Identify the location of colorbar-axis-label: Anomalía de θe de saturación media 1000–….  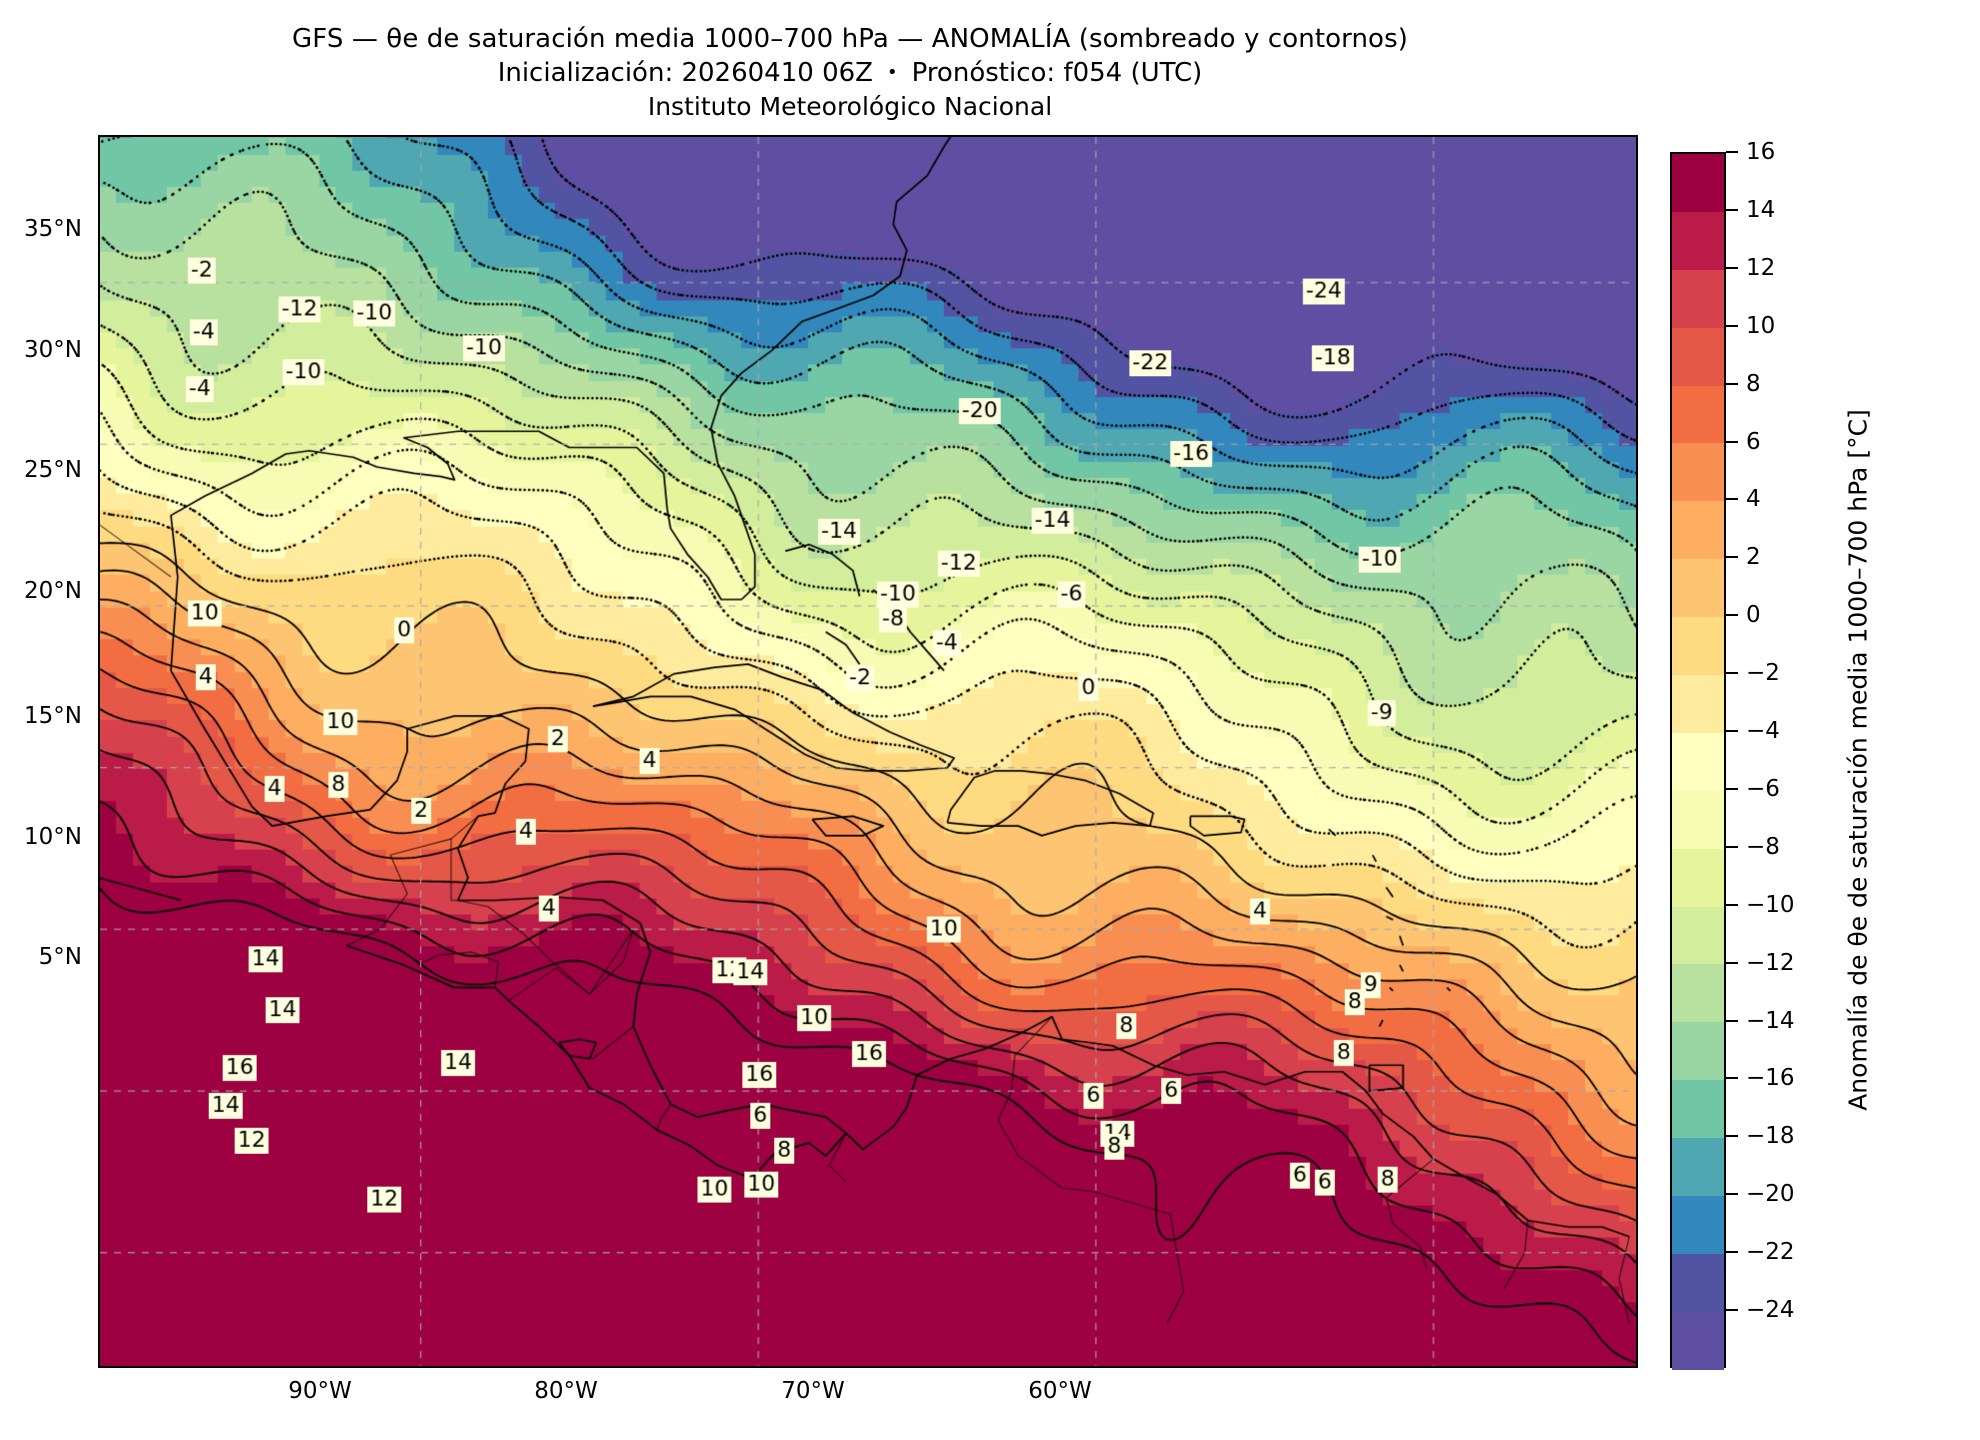
(1858, 760).